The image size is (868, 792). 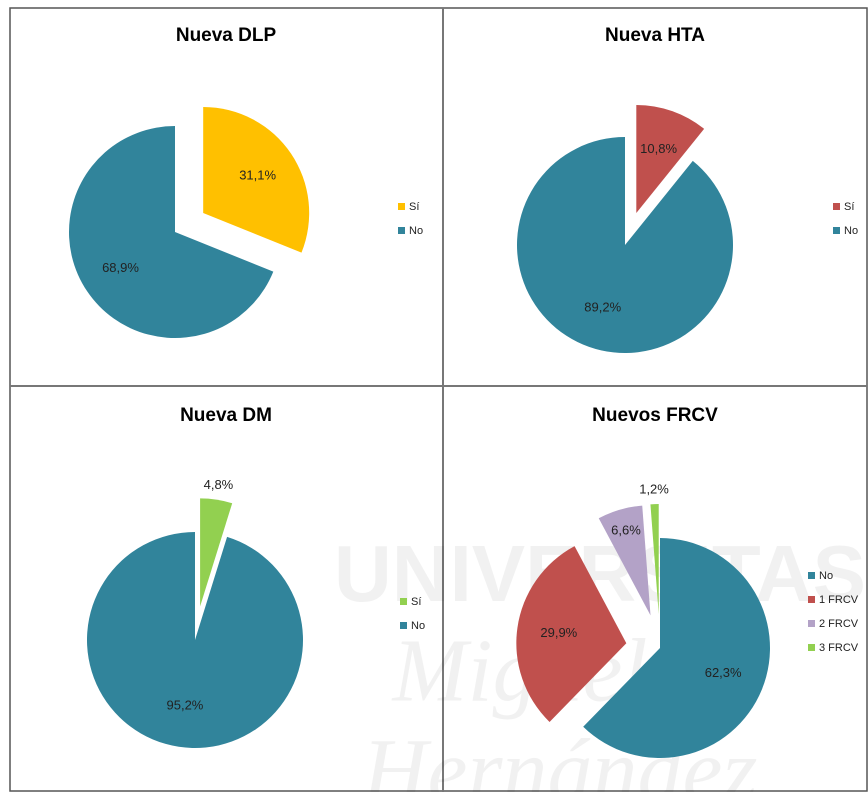 What do you see at coordinates (839, 624) in the screenshot?
I see `legend-label: 2 FRCV` at bounding box center [839, 624].